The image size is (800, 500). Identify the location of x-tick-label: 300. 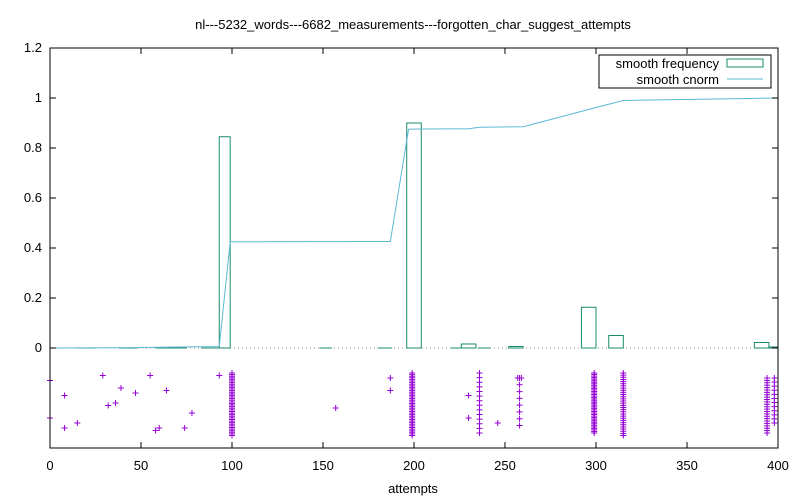
(596, 465).